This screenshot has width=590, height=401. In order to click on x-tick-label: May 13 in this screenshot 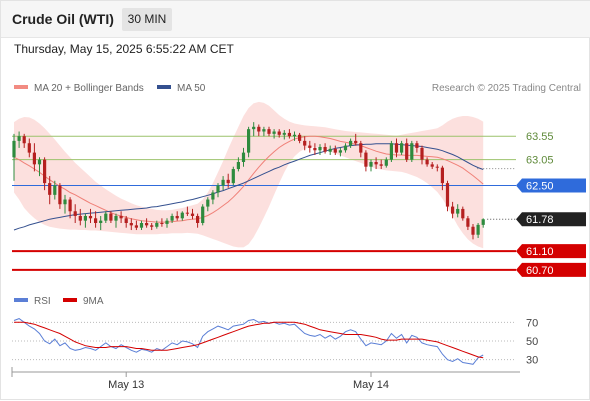, I will do `click(126, 385)`.